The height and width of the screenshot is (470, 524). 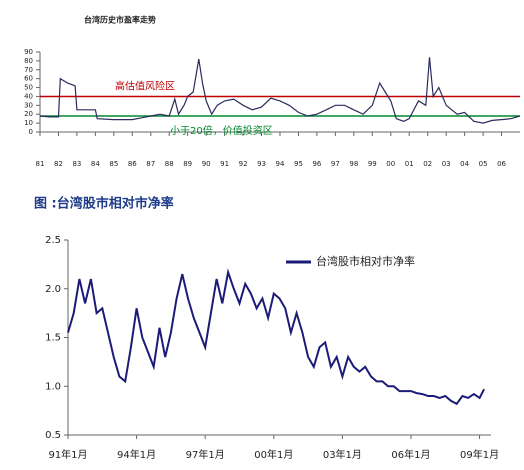 What do you see at coordinates (150, 164) in the screenshot?
I see `x-tick-label: 87` at bounding box center [150, 164].